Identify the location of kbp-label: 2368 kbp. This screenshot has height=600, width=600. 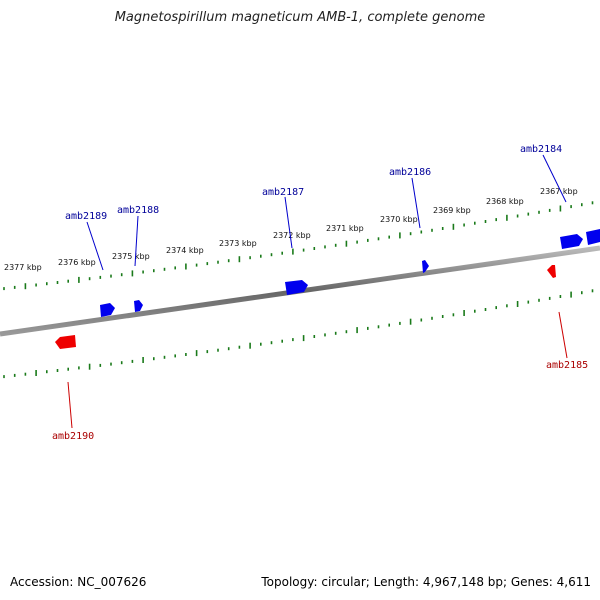
(505, 201).